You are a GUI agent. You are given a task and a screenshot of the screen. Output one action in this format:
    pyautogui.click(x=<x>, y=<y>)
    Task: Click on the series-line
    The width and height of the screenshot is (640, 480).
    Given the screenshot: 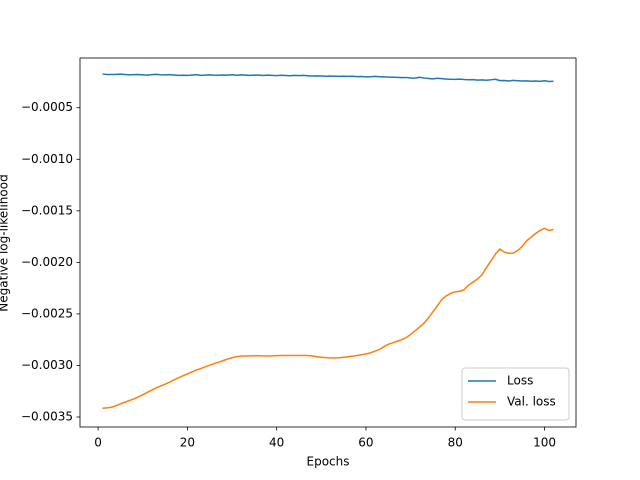 What is the action you would take?
    pyautogui.click(x=328, y=78)
    